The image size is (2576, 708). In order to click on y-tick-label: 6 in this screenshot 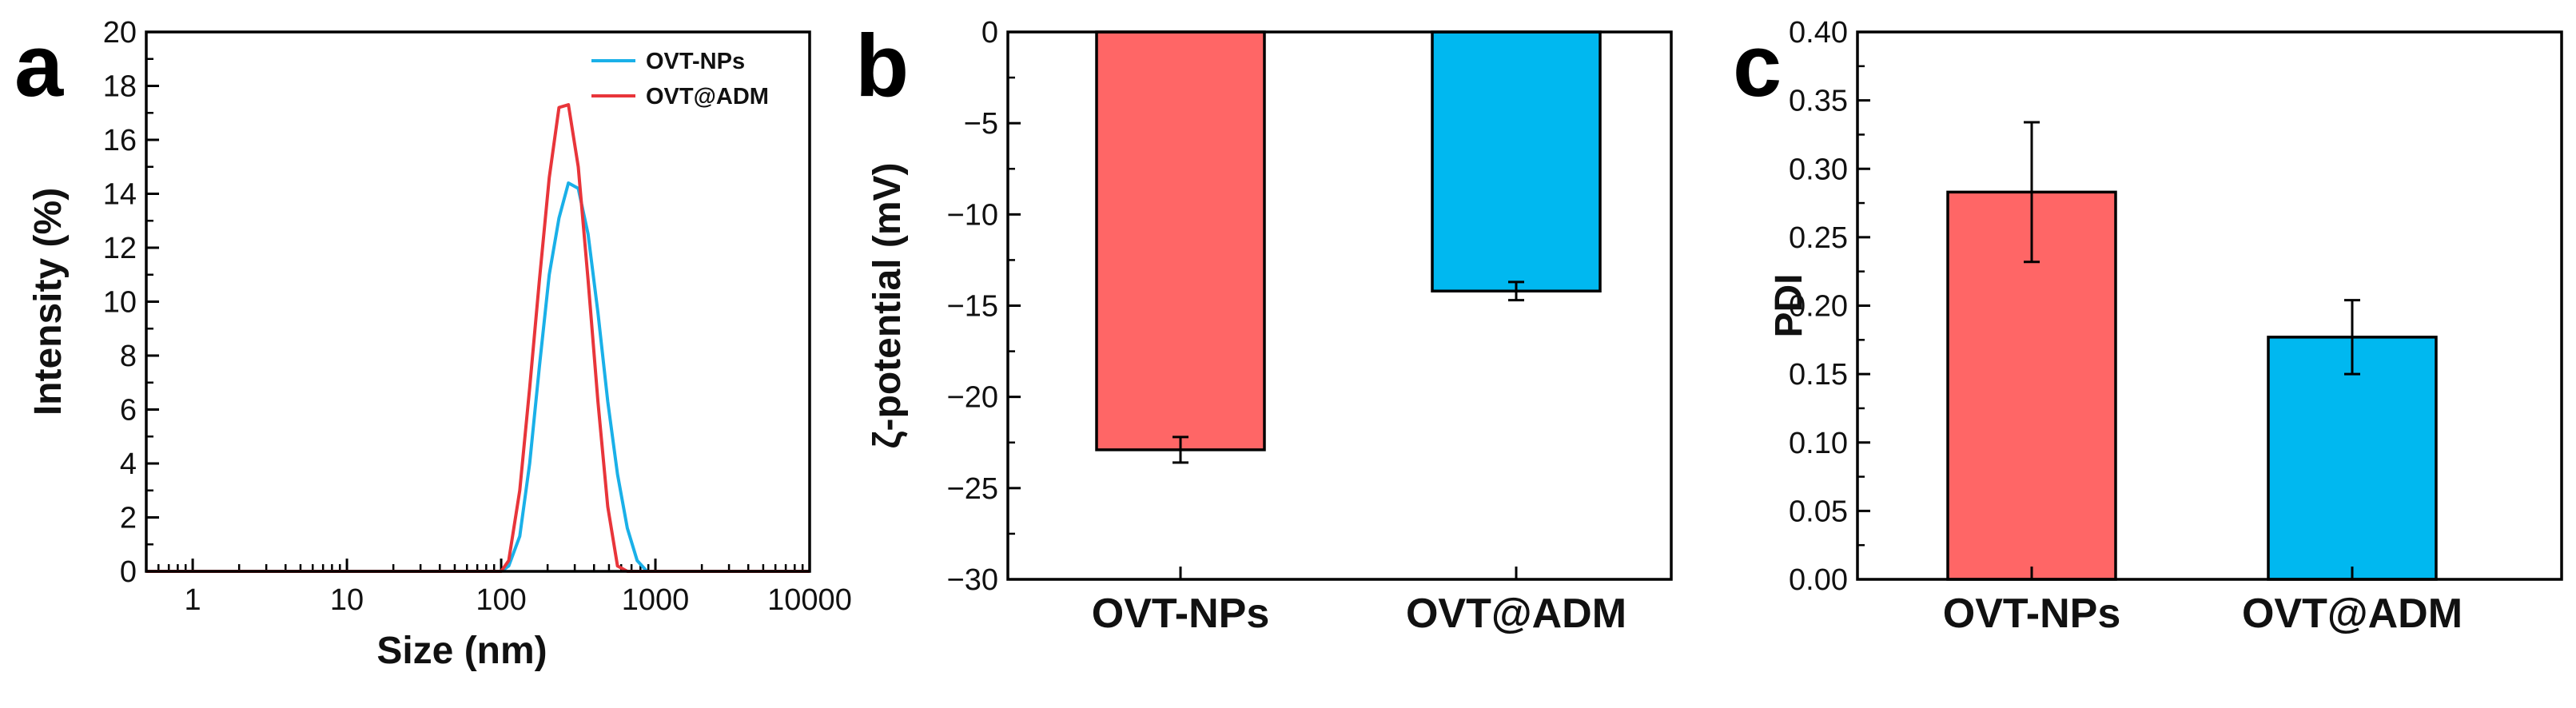, I will do `click(128, 411)`.